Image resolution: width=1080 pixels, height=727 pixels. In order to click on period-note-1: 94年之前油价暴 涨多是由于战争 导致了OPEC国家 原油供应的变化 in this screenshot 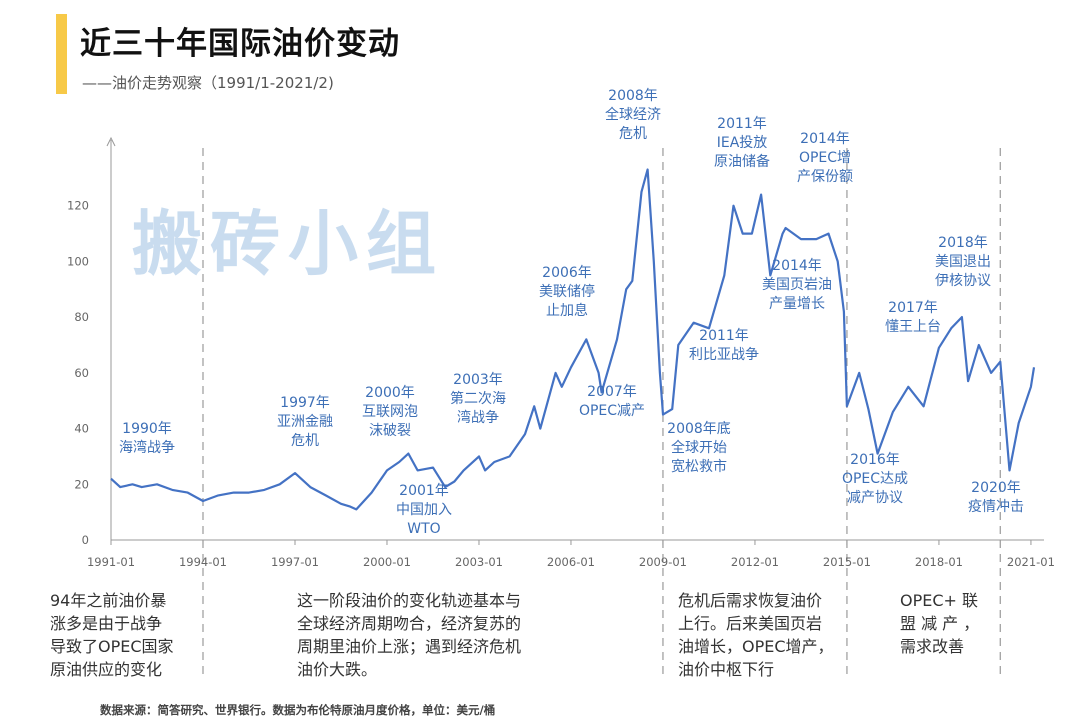, I will do `click(112, 635)`.